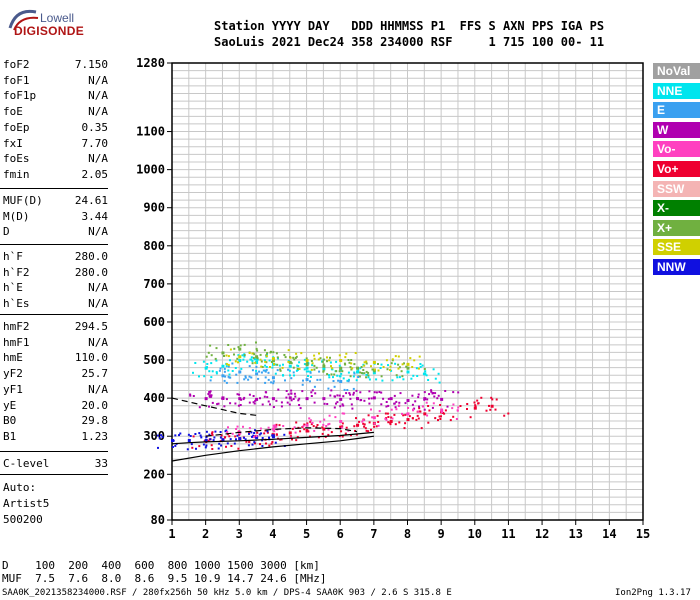  What do you see at coordinates (676, 90) in the screenshot?
I see `legend-item-nne: NNE` at bounding box center [676, 90].